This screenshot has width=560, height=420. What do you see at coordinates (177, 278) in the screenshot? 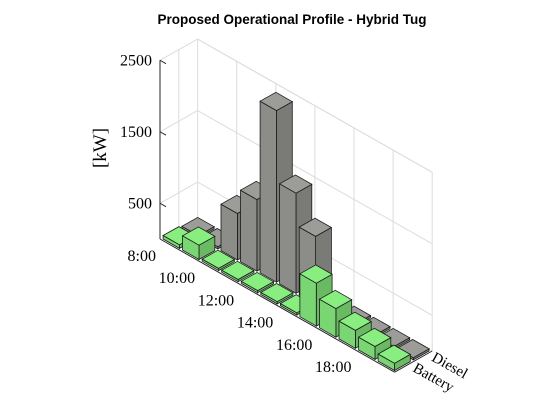
I see `x-tick-label: 10:00` at bounding box center [177, 278].